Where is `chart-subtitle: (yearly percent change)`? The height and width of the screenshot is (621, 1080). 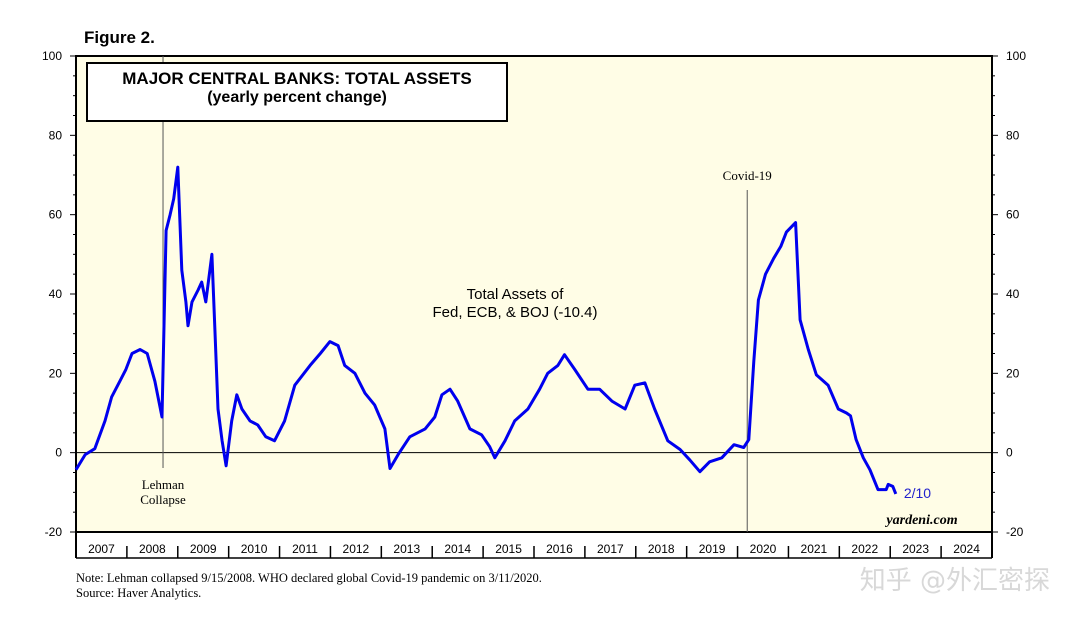
chart-subtitle: (yearly percent change) is located at coordinates (297, 97).